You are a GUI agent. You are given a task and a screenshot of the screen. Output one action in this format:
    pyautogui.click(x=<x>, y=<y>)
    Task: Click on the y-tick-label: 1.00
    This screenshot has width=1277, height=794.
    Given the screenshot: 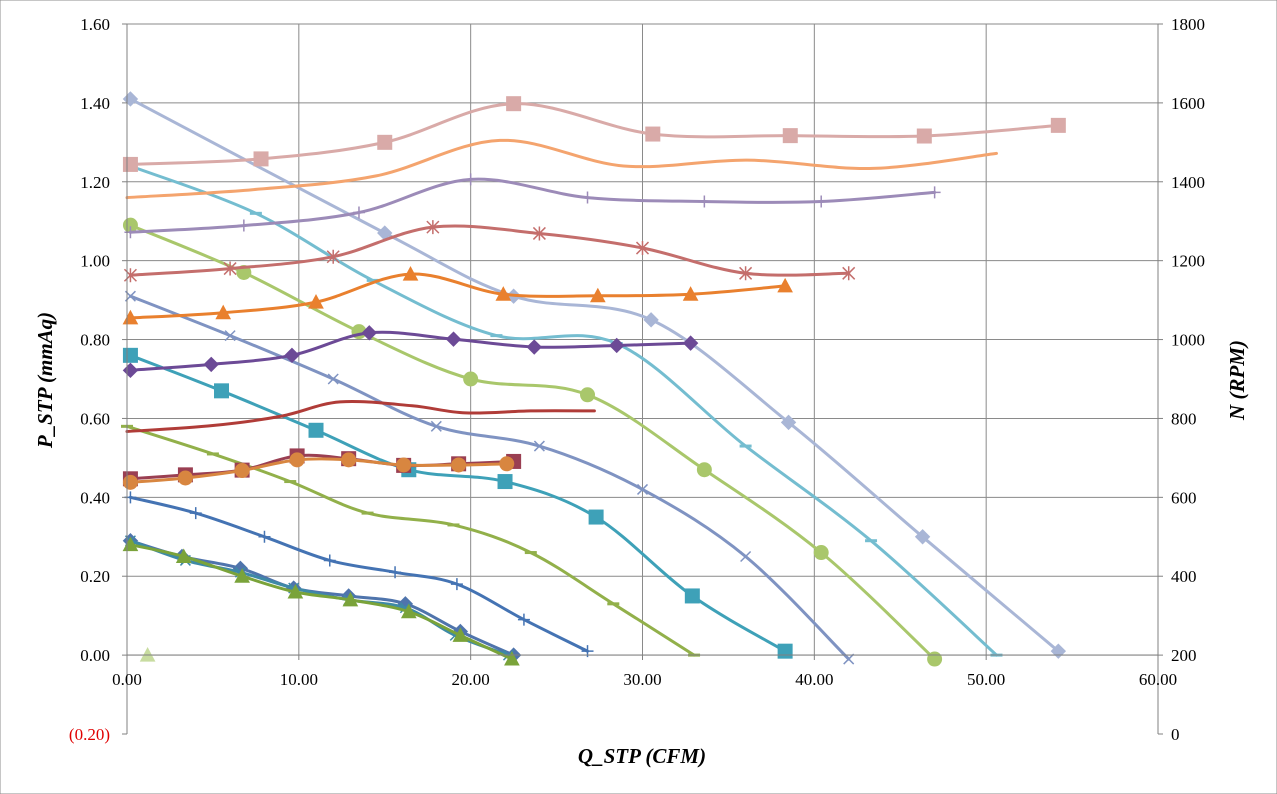 What is the action you would take?
    pyautogui.click(x=95, y=261)
    